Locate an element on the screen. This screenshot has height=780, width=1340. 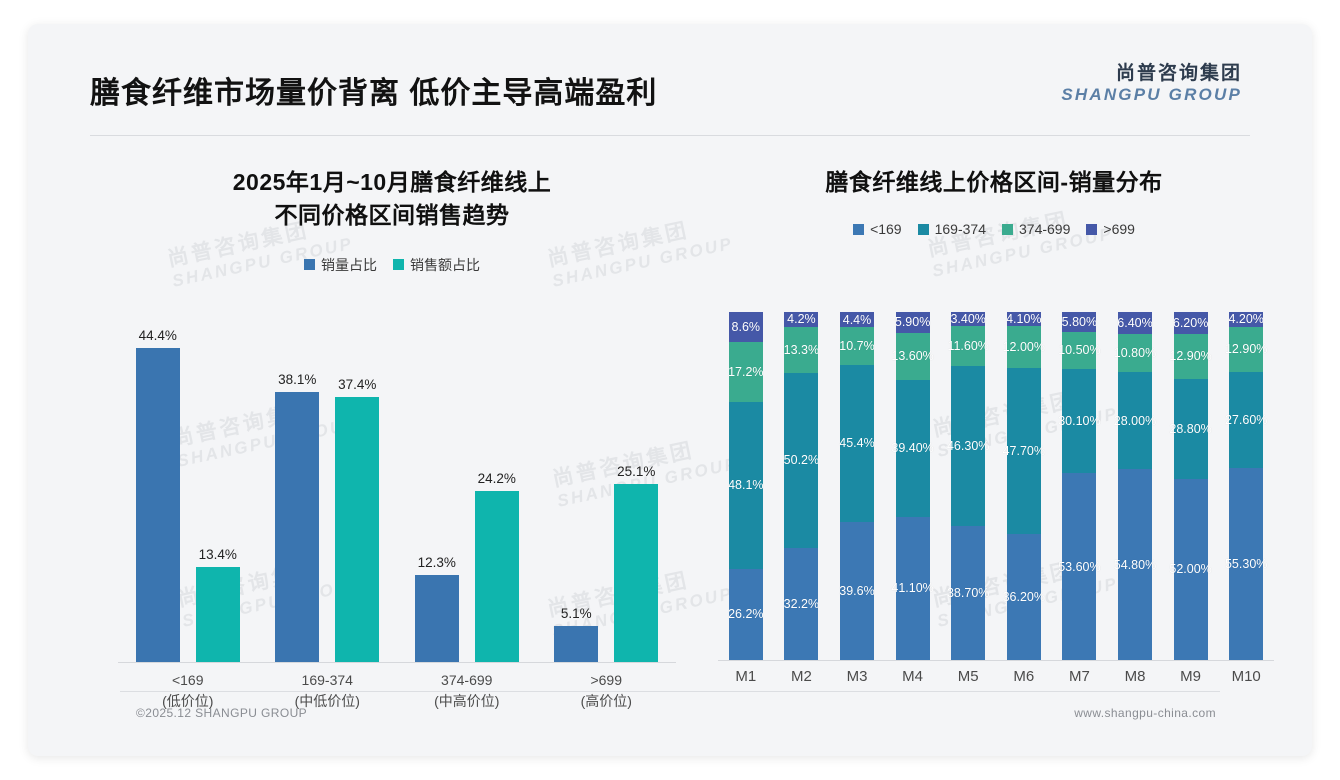
stack-segment: 48.1% is located at coordinates (746, 485).